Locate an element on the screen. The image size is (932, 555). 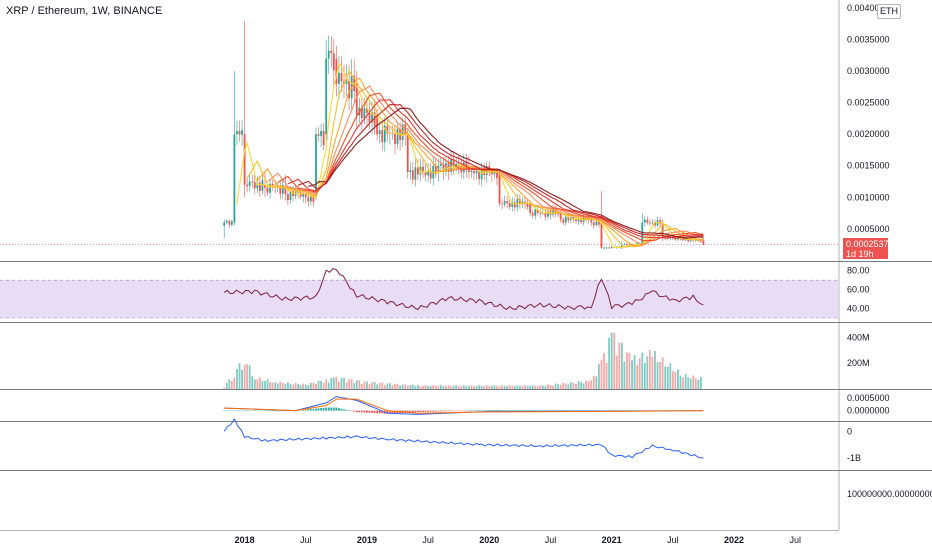
time-tick-label: Jul is located at coordinates (673, 540).